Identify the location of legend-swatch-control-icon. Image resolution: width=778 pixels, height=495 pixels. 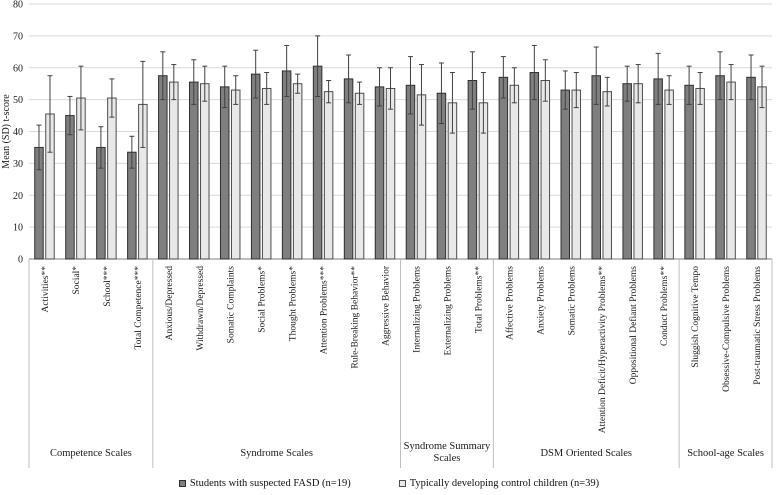
(402, 483).